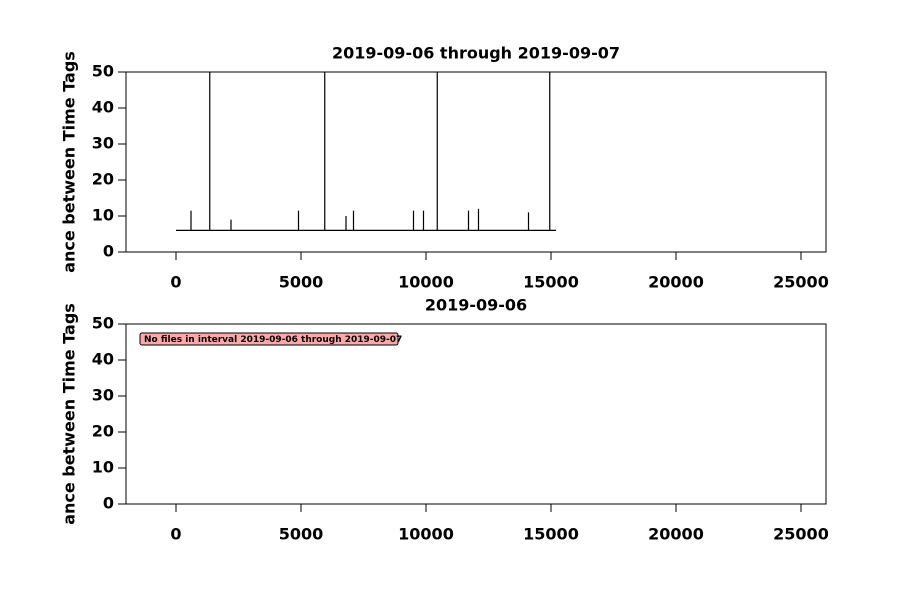 This screenshot has height=594, width=917. I want to click on chart-title: 2019-09-06, so click(476, 305).